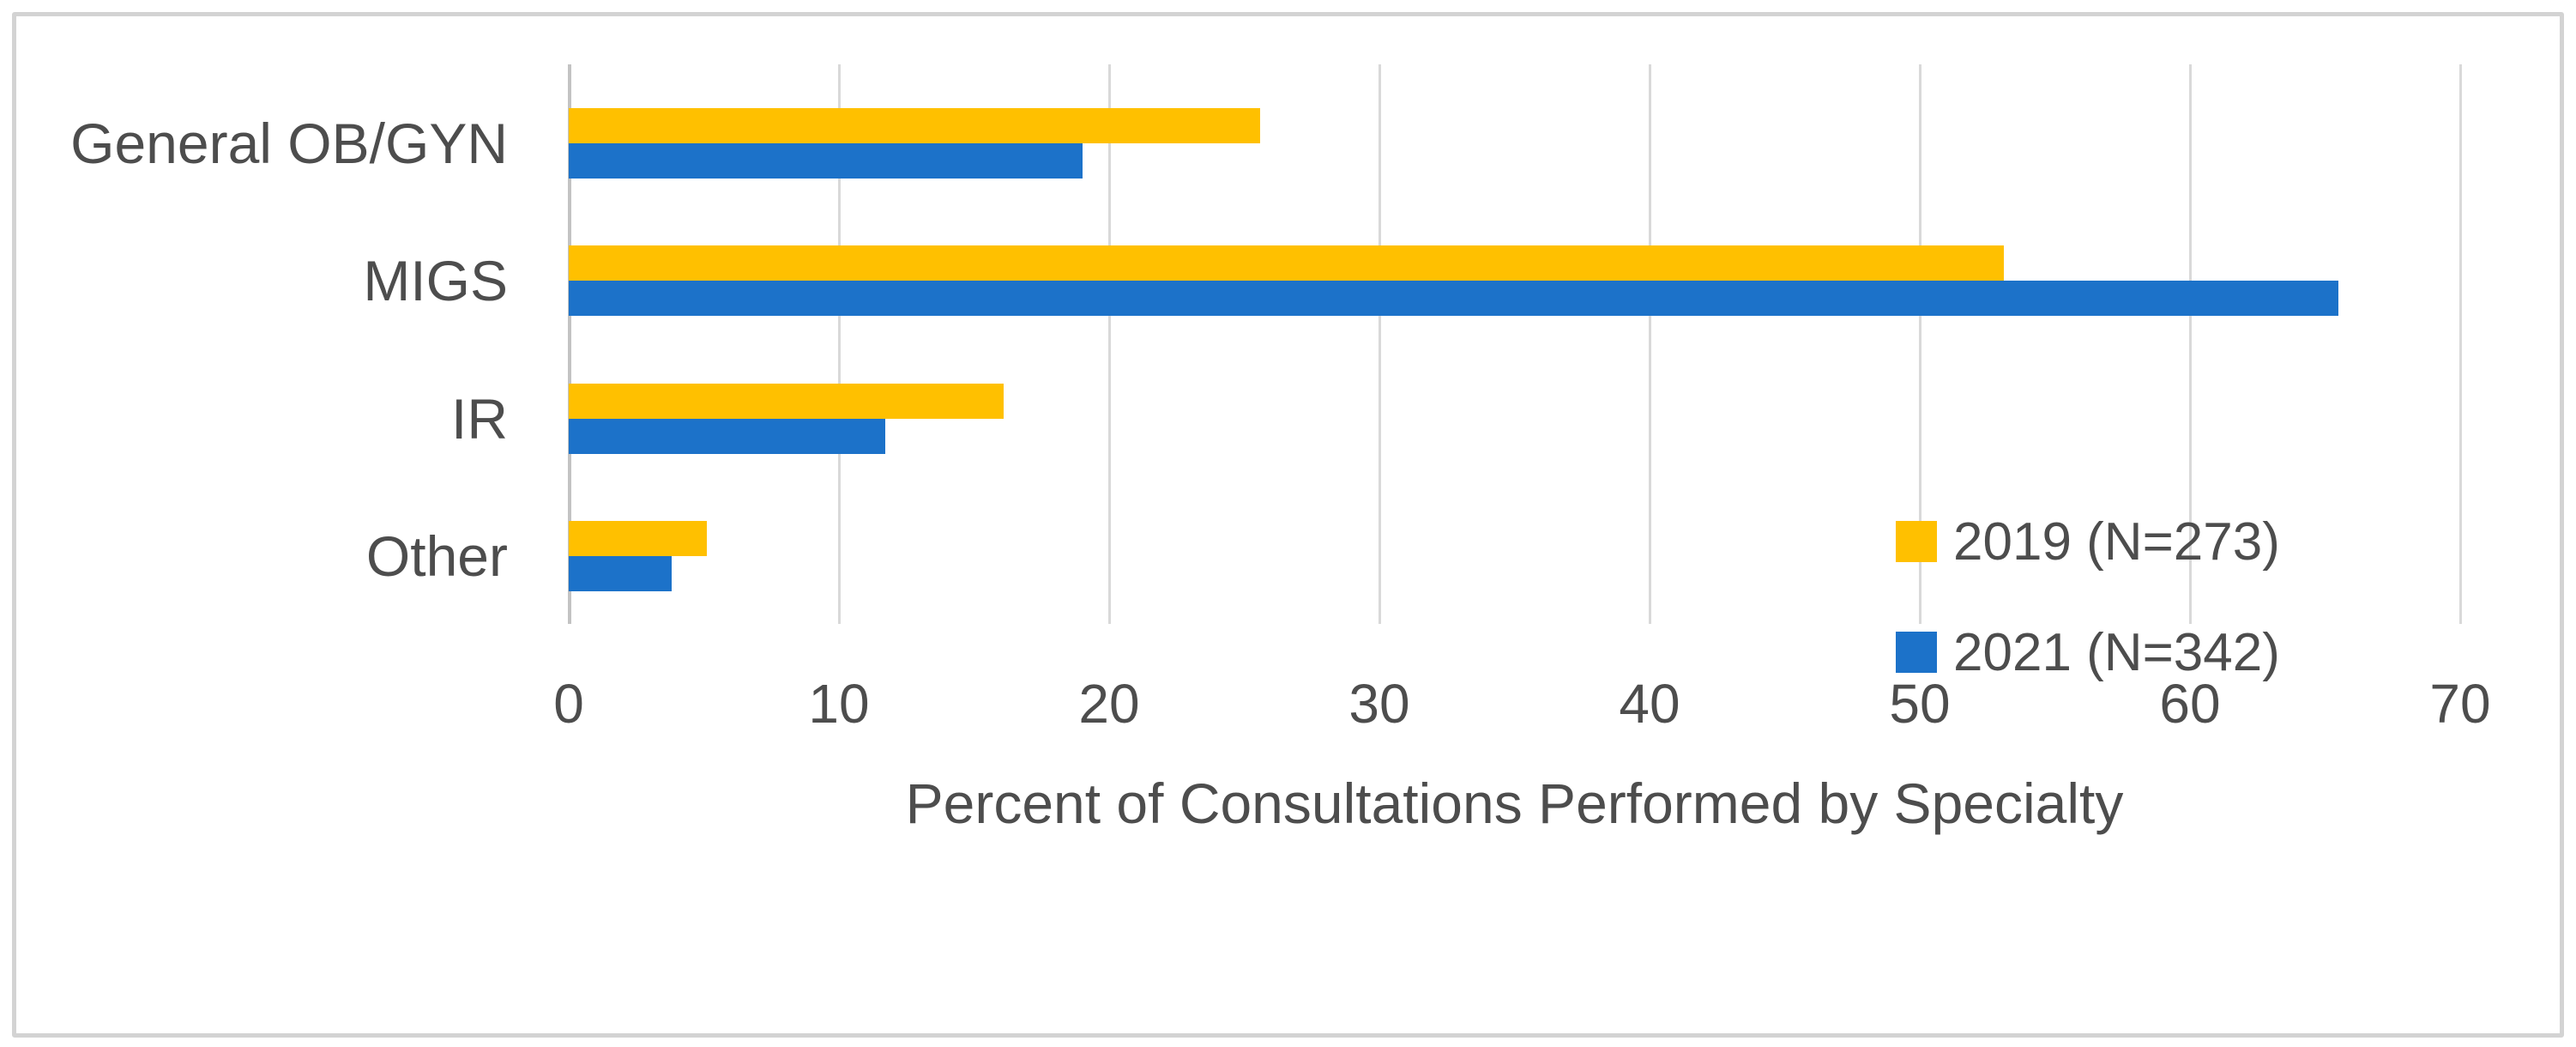  I want to click on bar-2019-migs, so click(1286, 263).